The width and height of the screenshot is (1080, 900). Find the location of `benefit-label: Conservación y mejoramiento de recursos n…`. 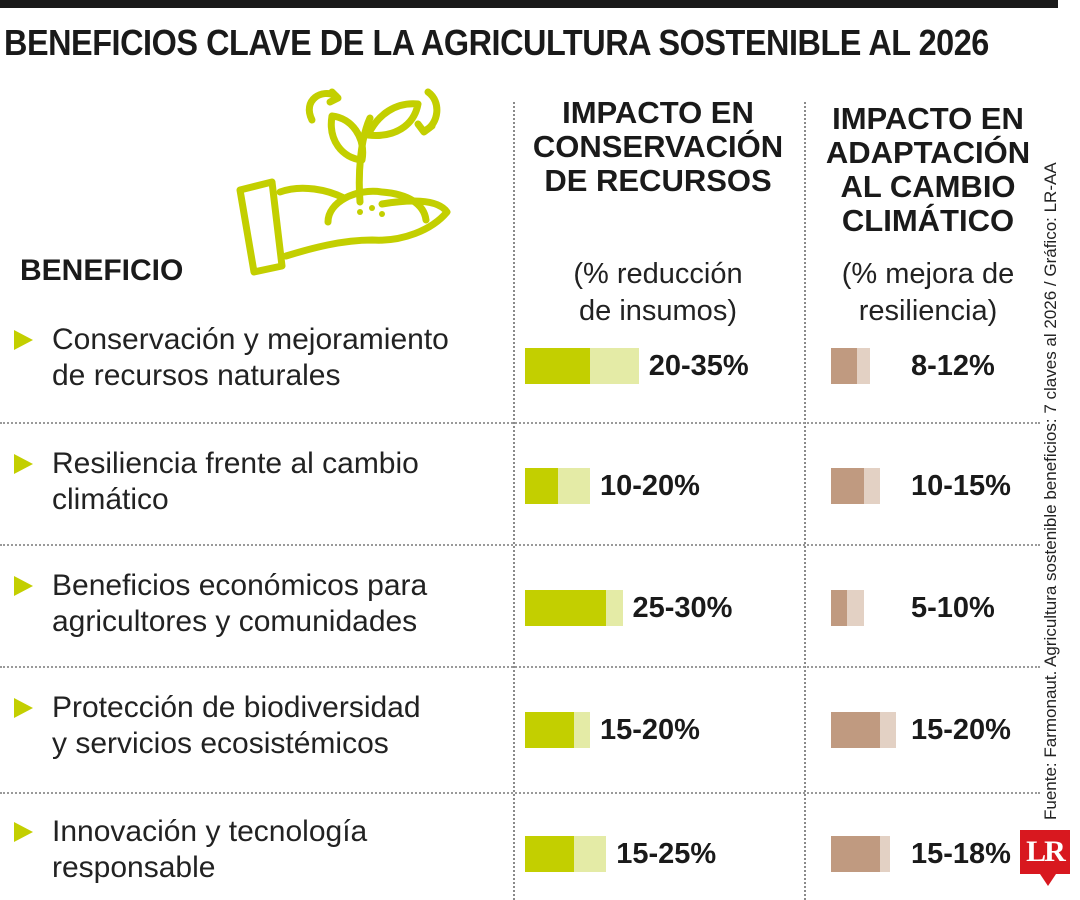

benefit-label: Conservación y mejoramiento de recursos n… is located at coordinates (277, 358).